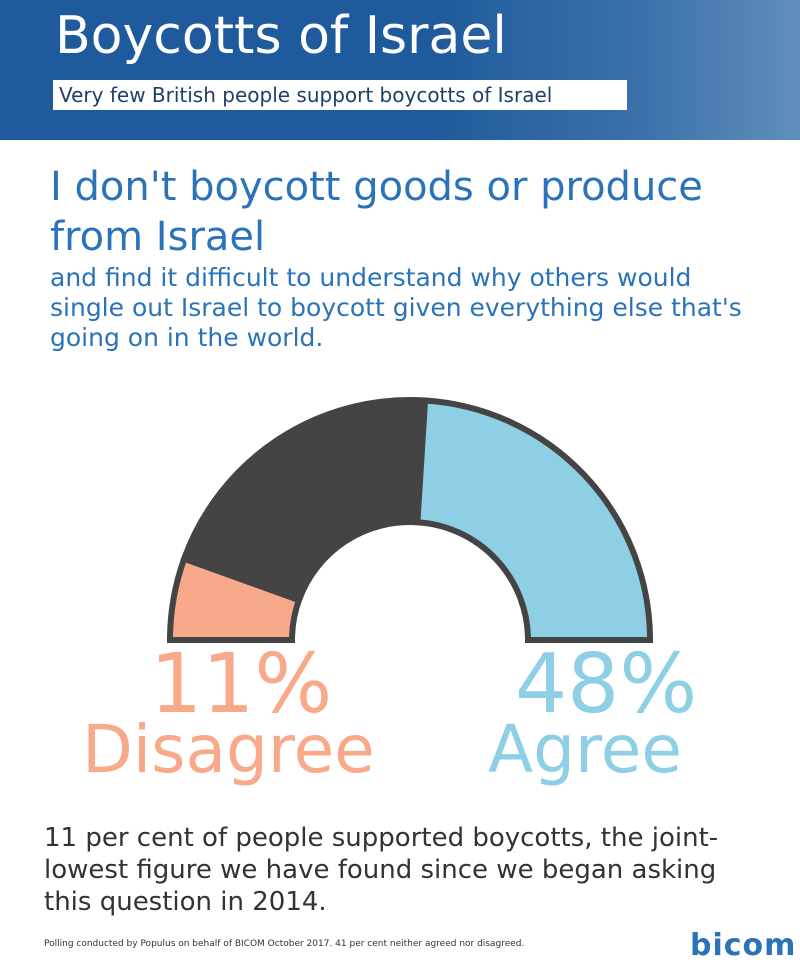 The image size is (800, 973). I want to click on gauge-slice-neither, so click(304, 500).